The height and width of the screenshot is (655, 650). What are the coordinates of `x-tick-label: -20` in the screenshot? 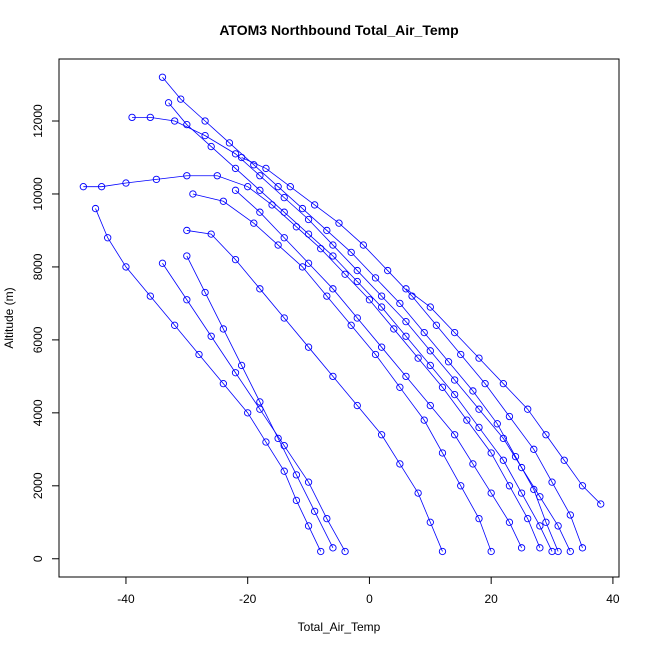 It's located at (248, 599).